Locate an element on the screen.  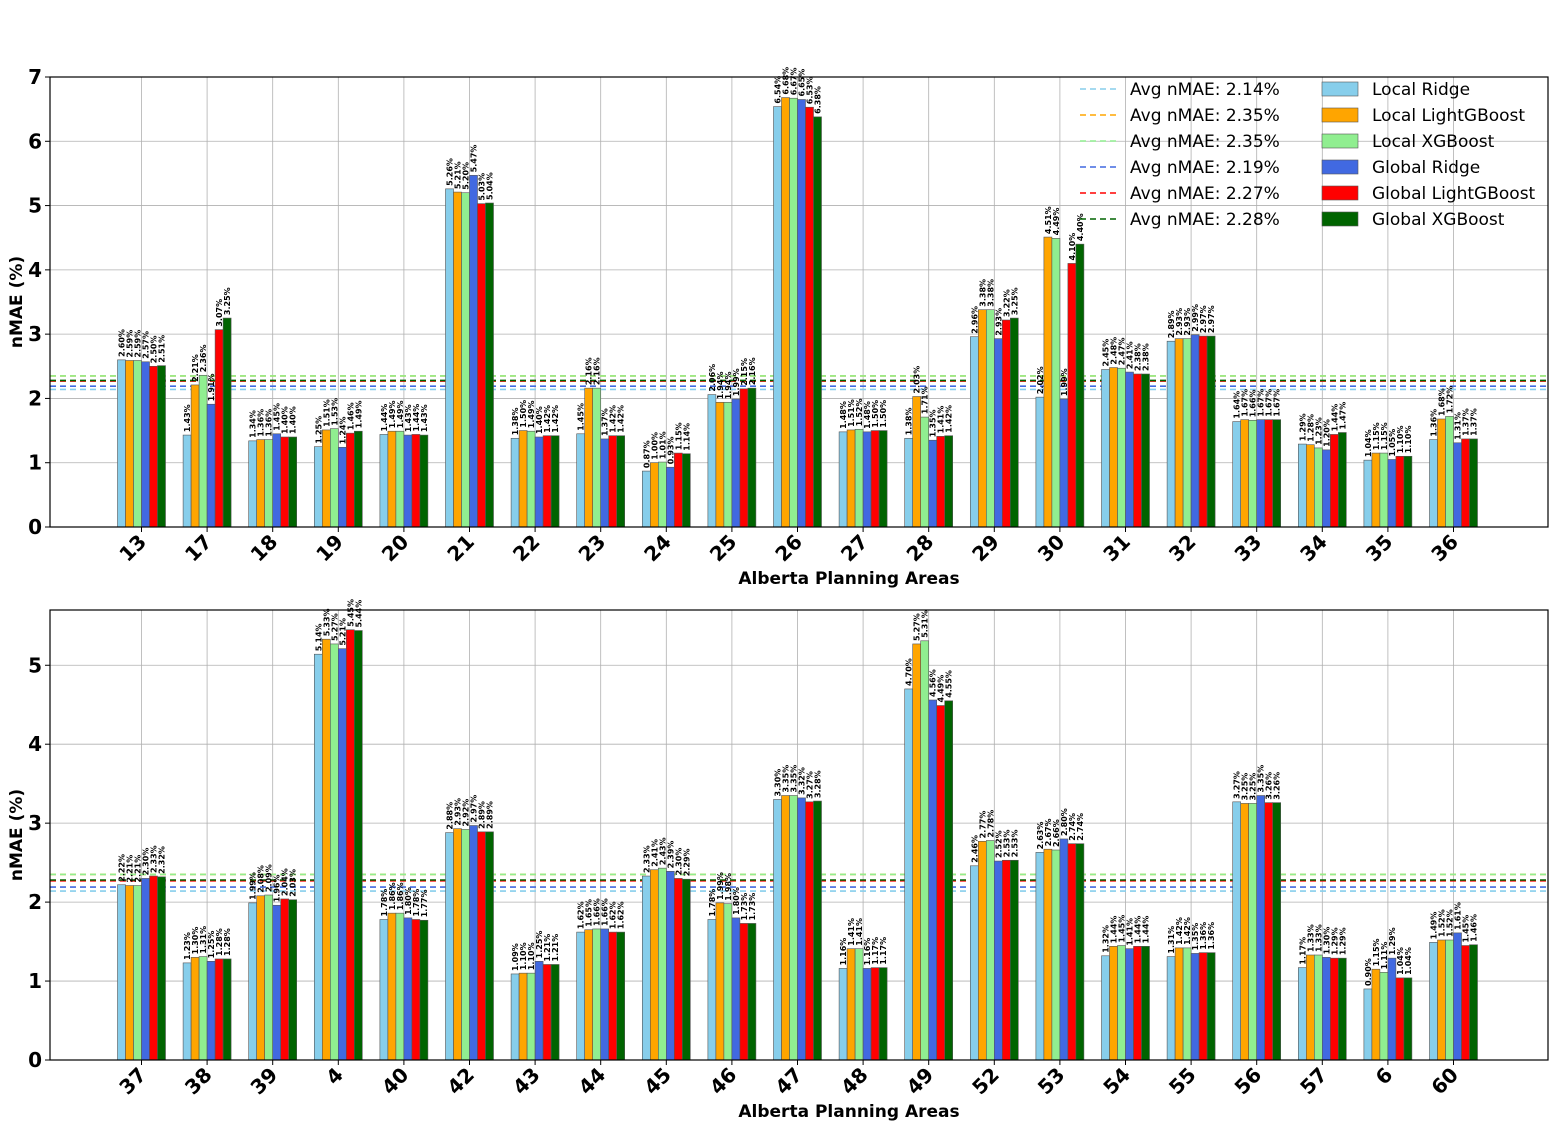
x-tick-label: 29 is located at coordinates (985, 548).